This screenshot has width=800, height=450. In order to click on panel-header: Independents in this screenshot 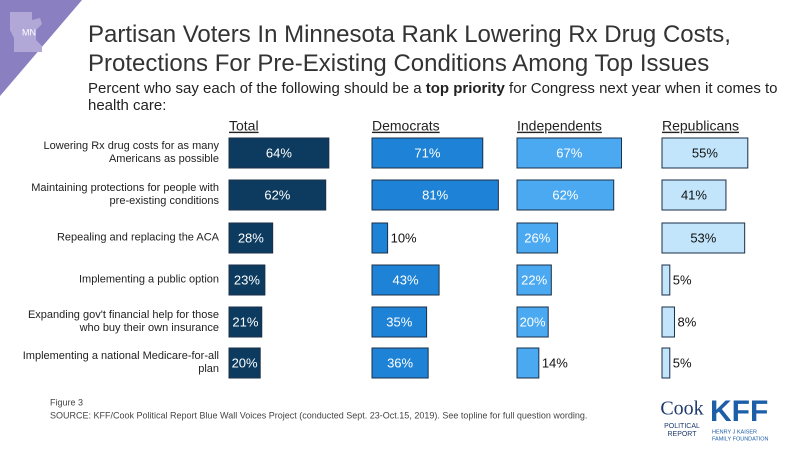, I will do `click(559, 126)`.